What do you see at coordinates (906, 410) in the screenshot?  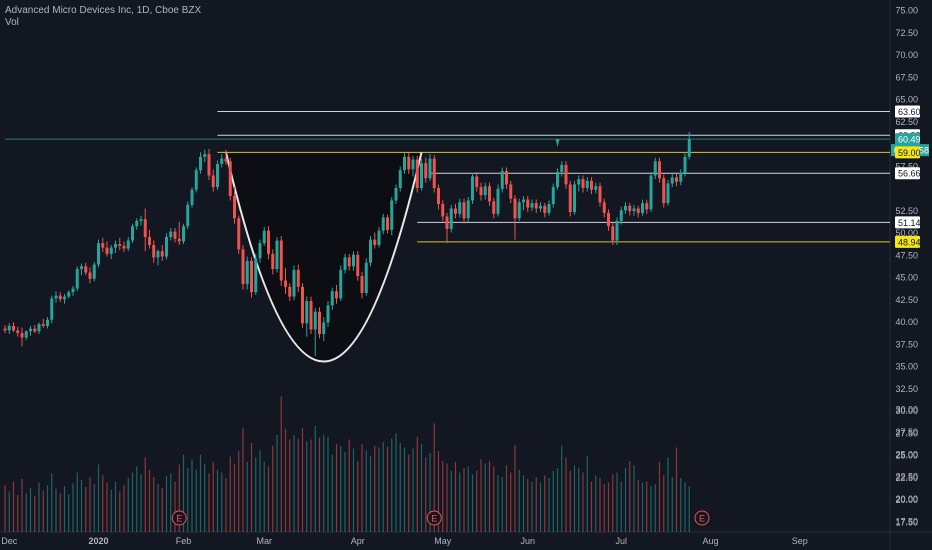 I see `volume-tick-label: 30.00` at bounding box center [906, 410].